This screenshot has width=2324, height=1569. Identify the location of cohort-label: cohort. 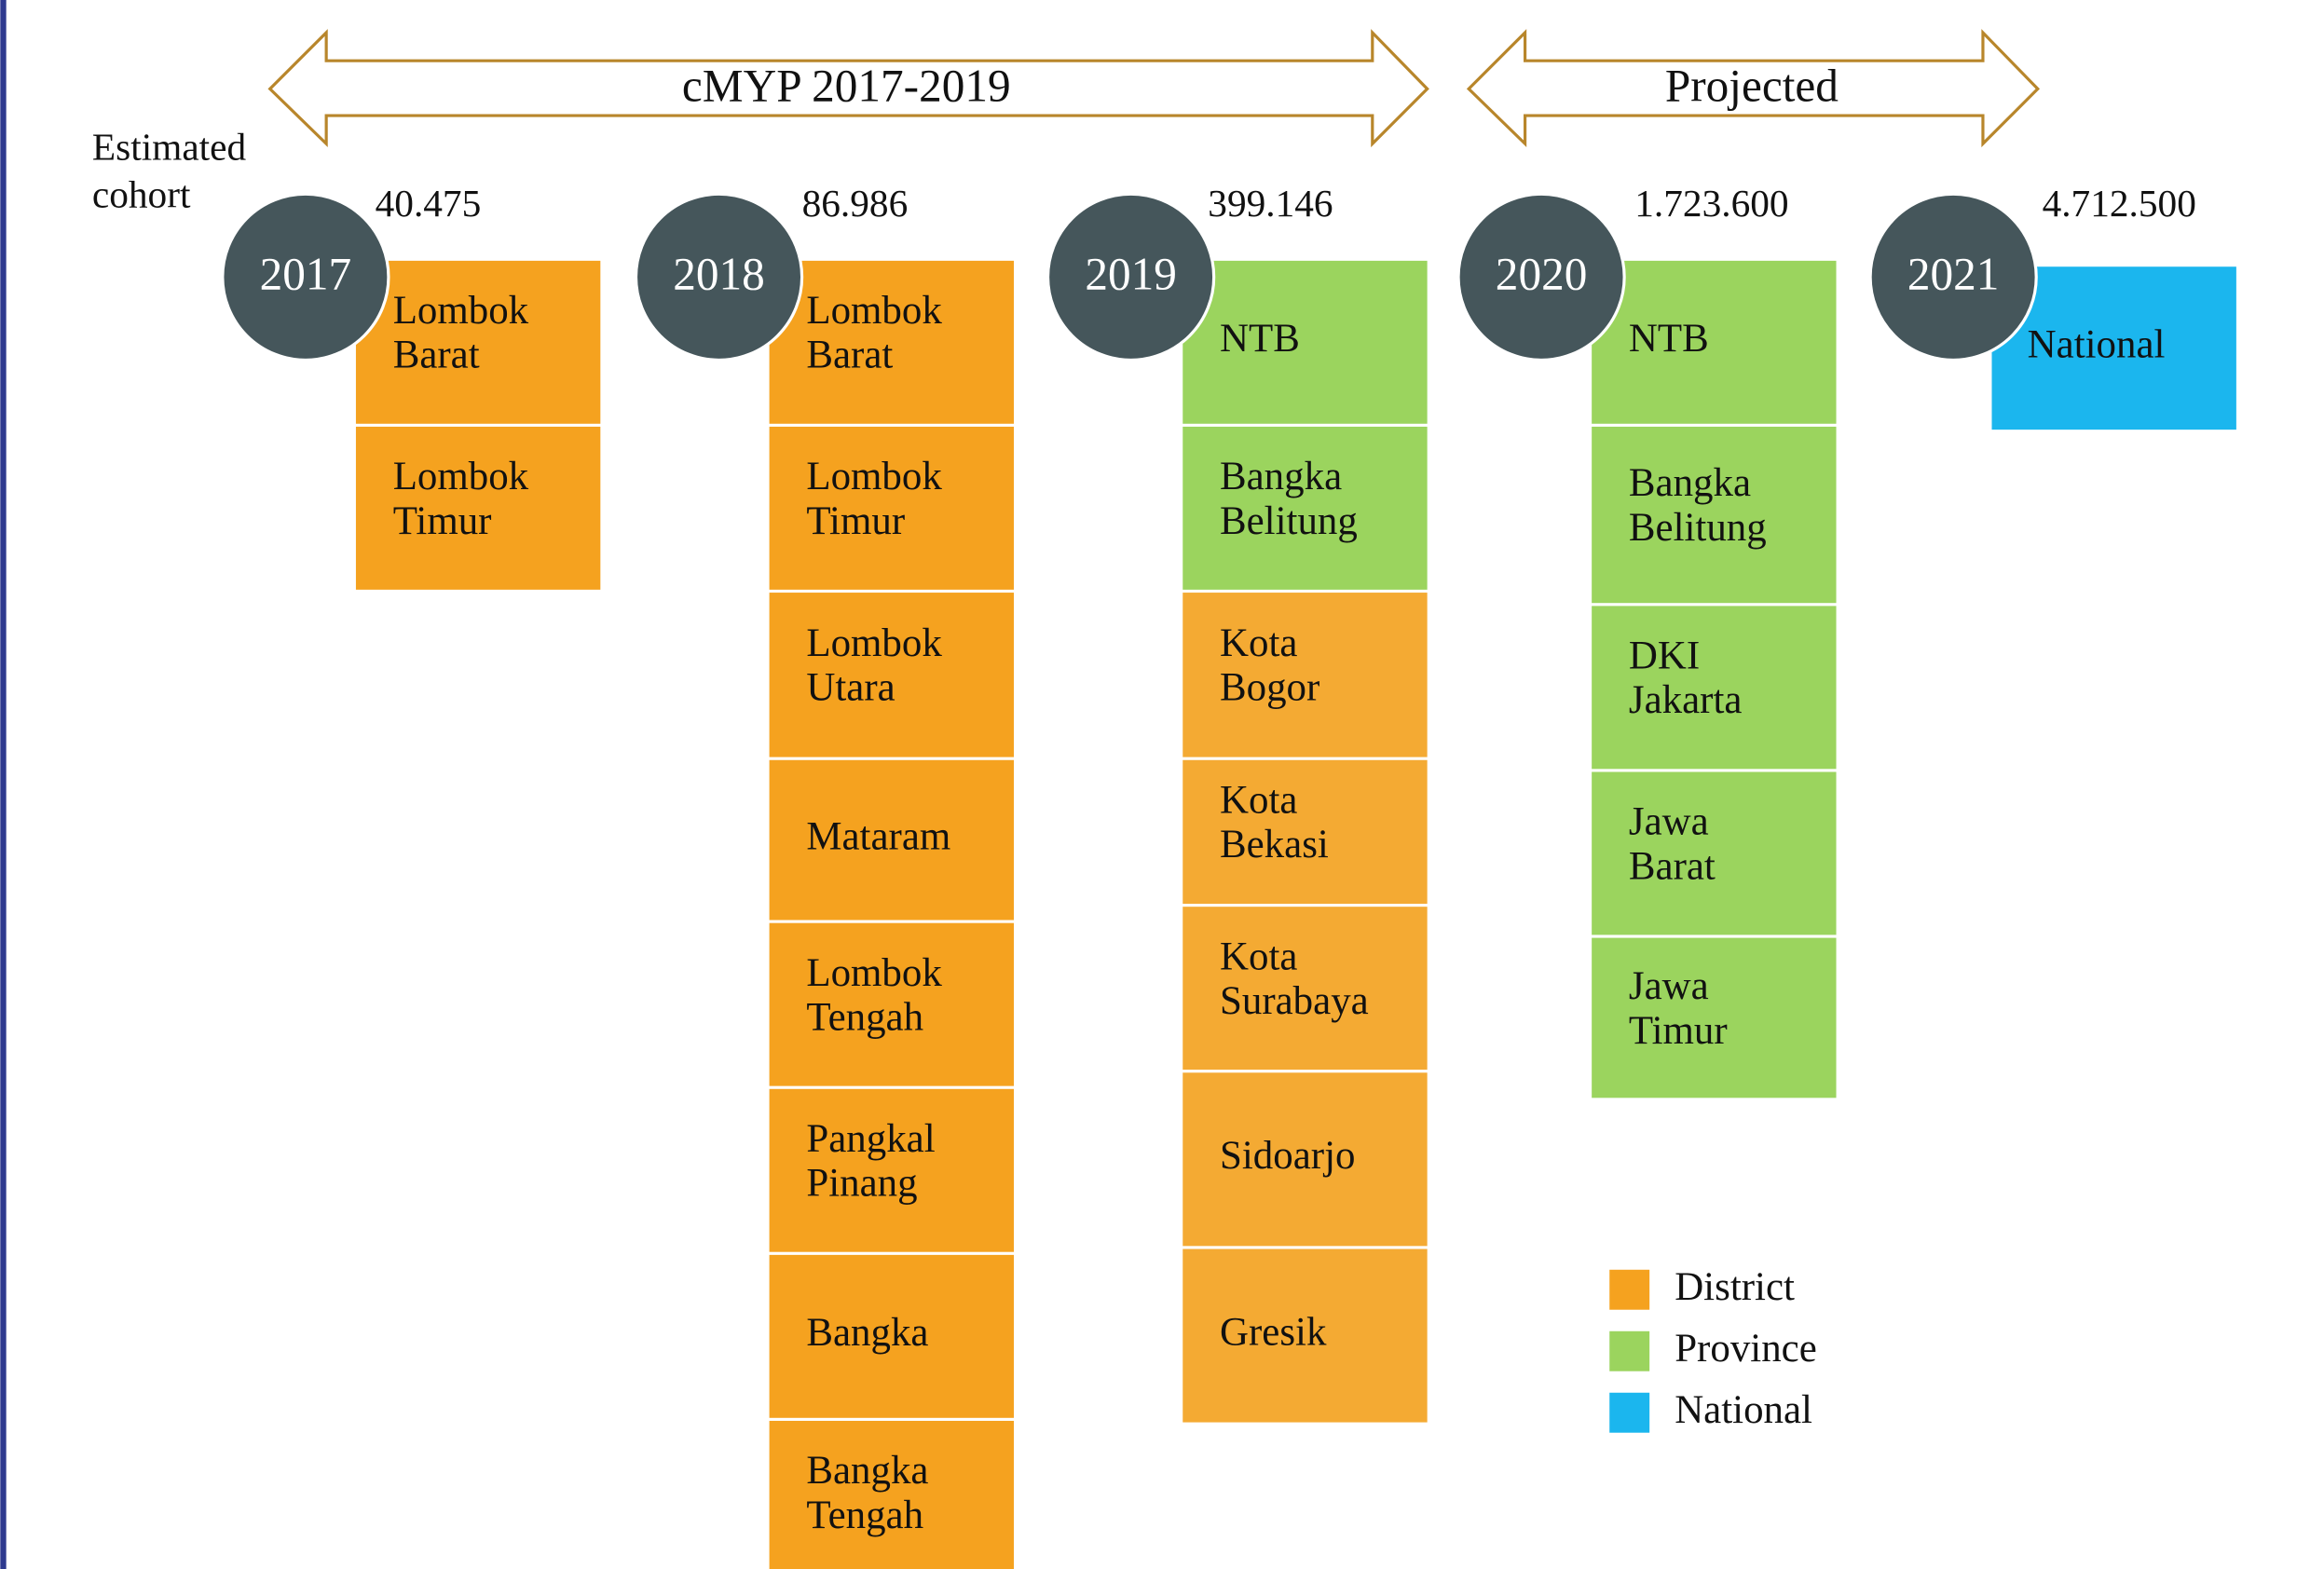
(141, 195).